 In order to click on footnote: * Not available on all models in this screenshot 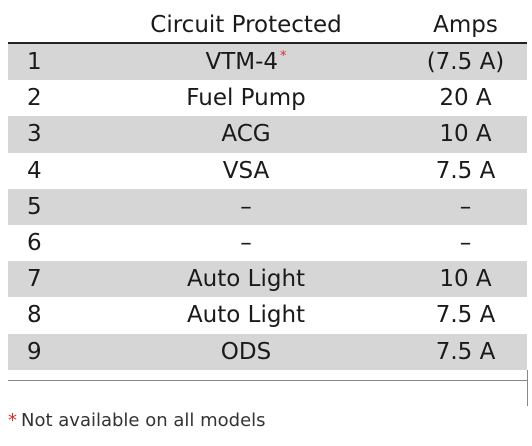, I will do `click(137, 420)`.